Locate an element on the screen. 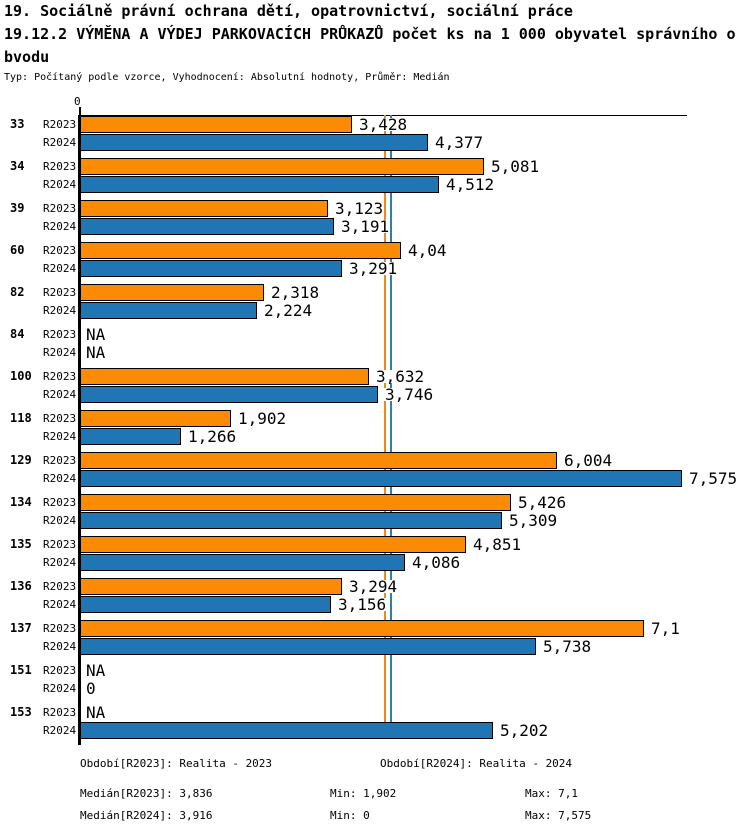 This screenshot has height=834, width=750. value-label: 6,004 is located at coordinates (588, 460).